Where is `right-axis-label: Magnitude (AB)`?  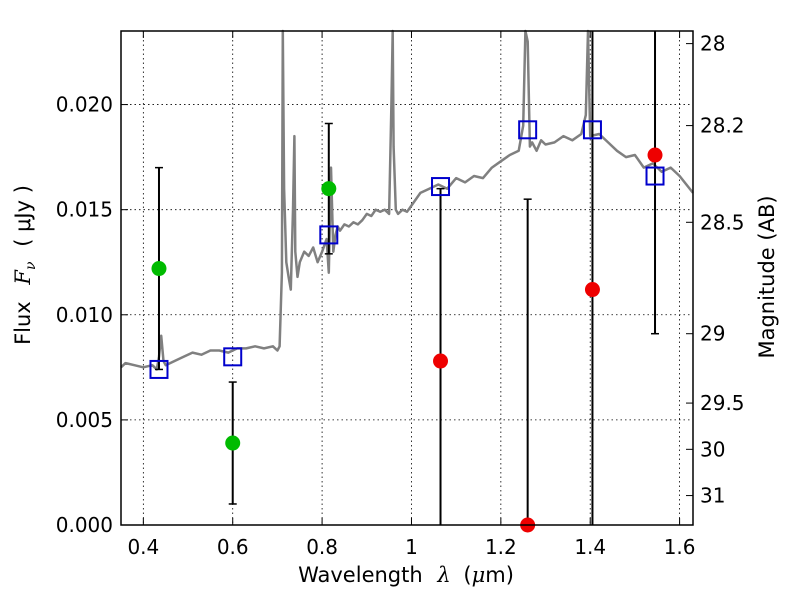 right-axis-label: Magnitude (AB) is located at coordinates (767, 276).